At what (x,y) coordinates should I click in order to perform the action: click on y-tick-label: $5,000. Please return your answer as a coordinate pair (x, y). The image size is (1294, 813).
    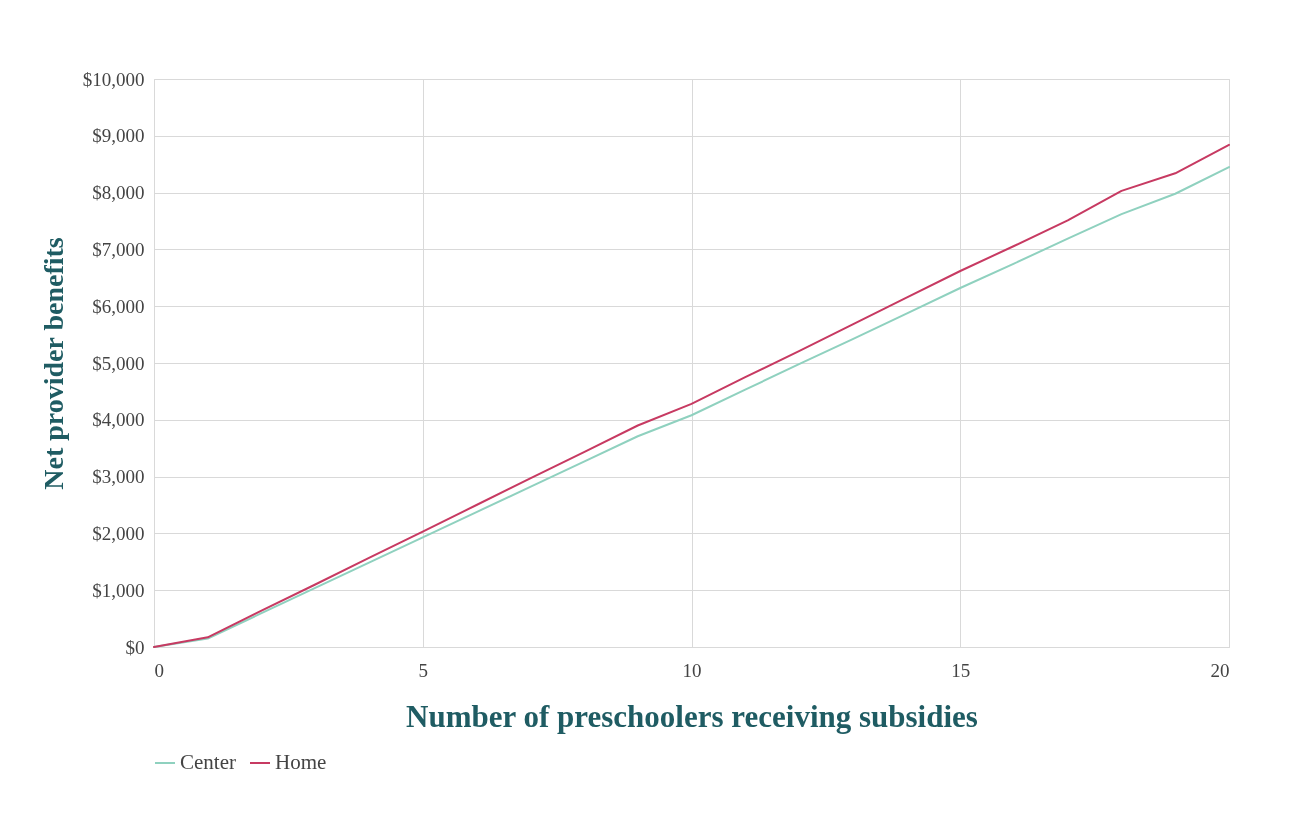
    Looking at the image, I should click on (118, 363).